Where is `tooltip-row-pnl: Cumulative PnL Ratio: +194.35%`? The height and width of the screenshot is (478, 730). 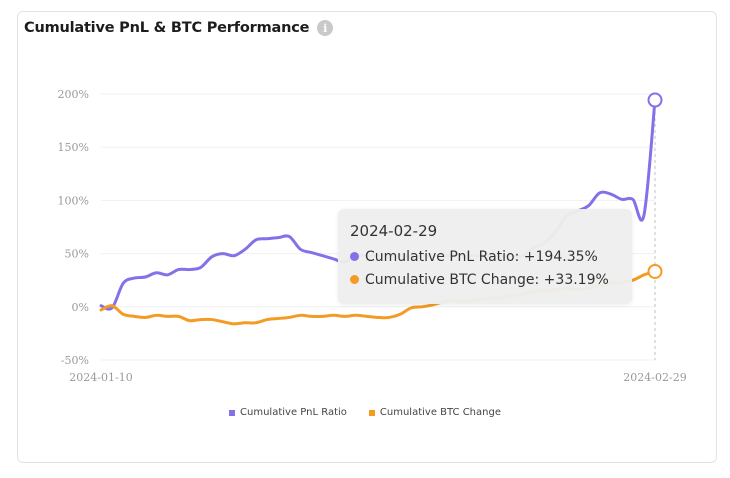
tooltip-row-pnl: Cumulative PnL Ratio: +194.35% is located at coordinates (491, 256).